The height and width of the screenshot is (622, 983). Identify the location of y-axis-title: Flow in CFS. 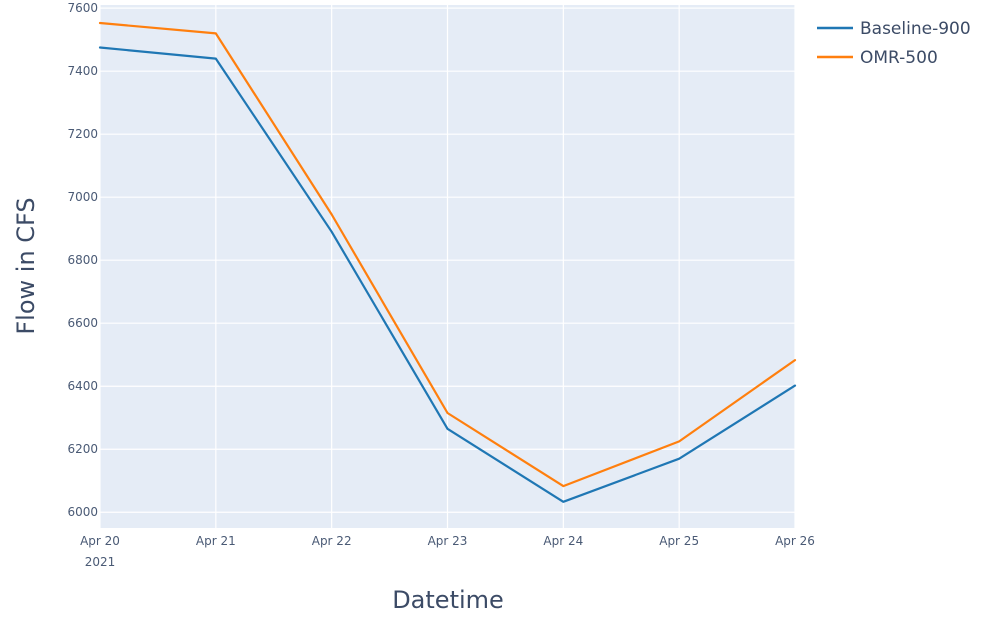
(26, 265).